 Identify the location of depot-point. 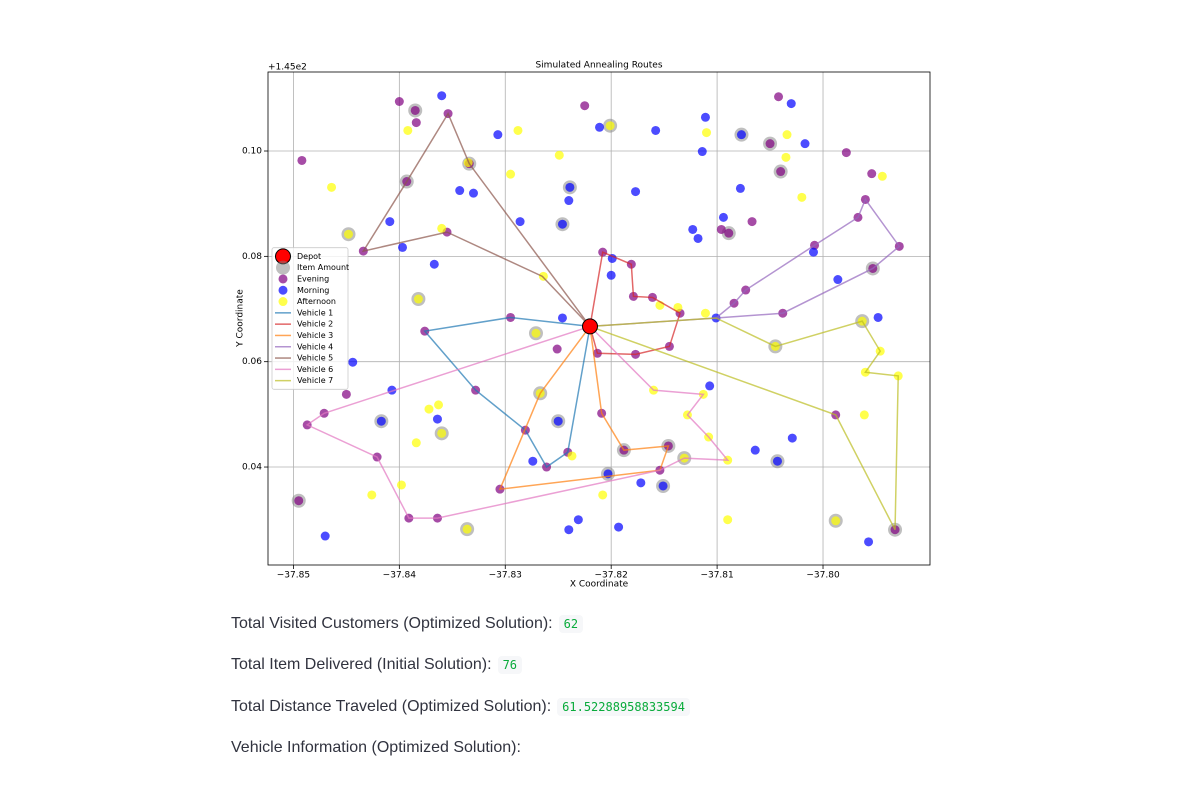
(589, 326).